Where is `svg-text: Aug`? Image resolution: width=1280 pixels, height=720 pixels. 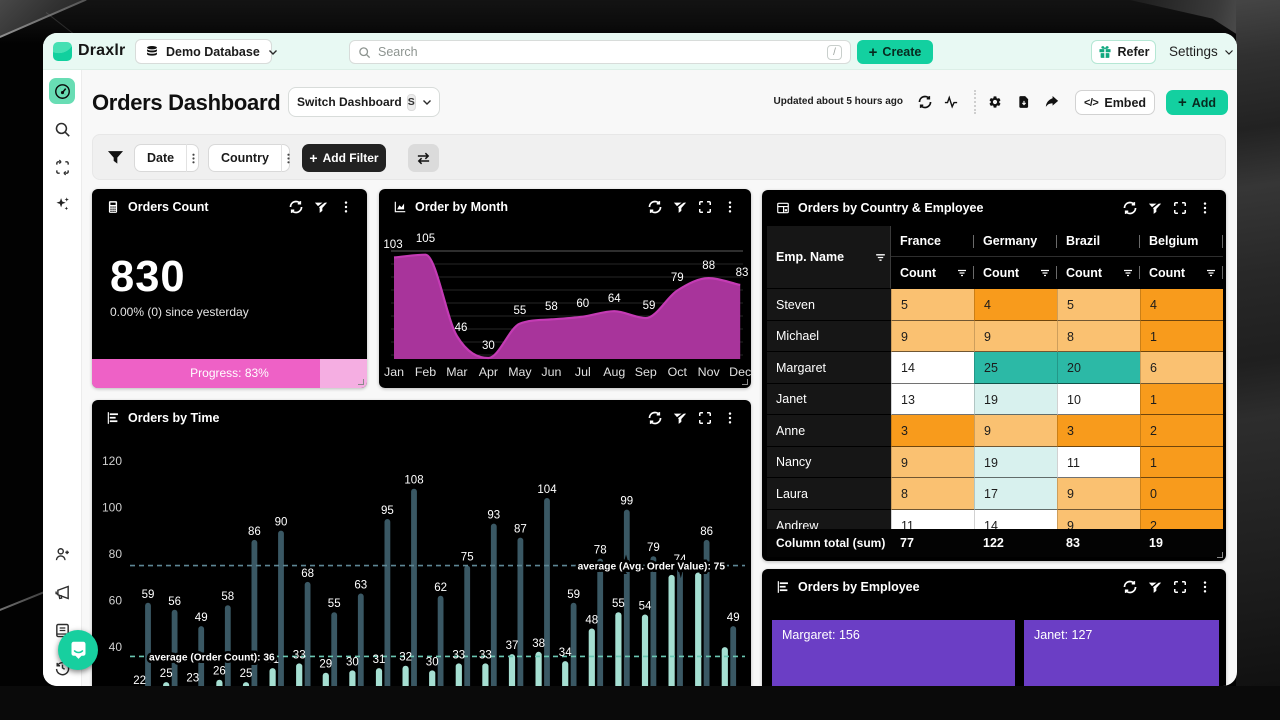
svg-text: Aug is located at coordinates (614, 372).